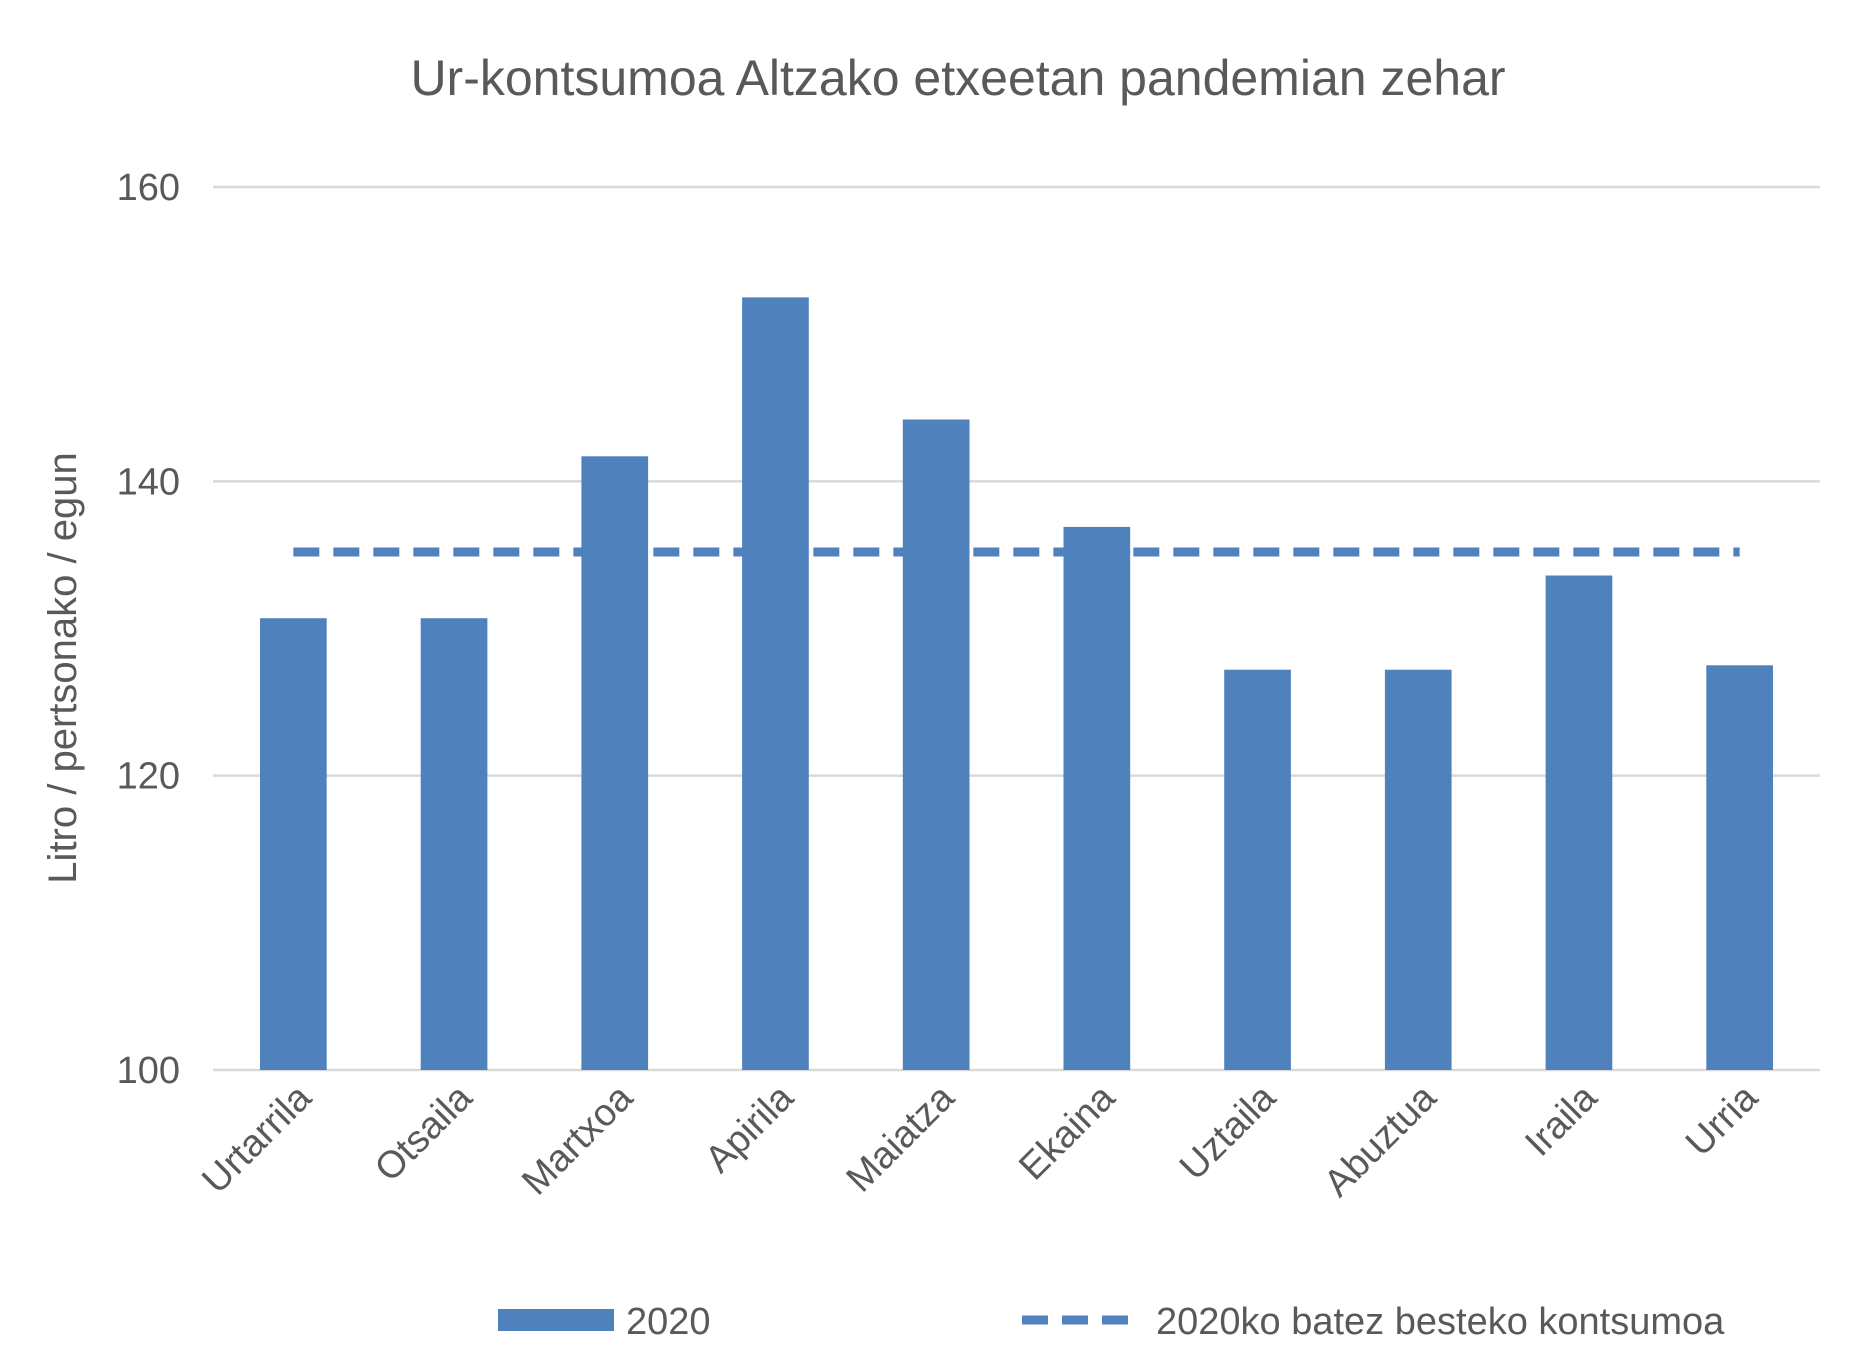 The width and height of the screenshot is (1869, 1367). Describe the element at coordinates (1257, 869) in the screenshot. I see `bar-uztaila` at that location.